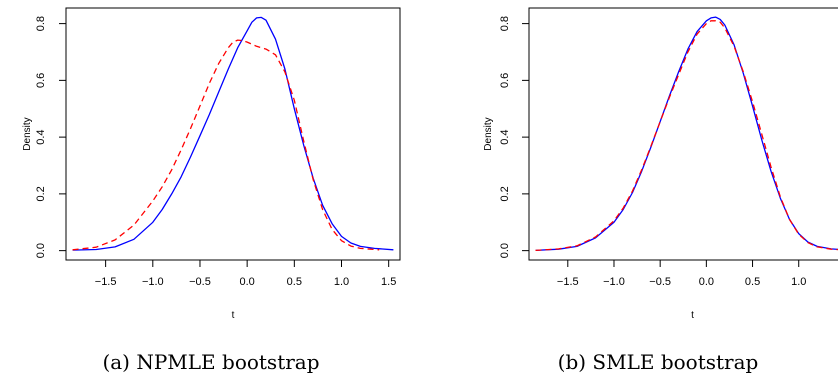 This screenshot has width=838, height=385. What do you see at coordinates (247, 282) in the screenshot?
I see `chart-0-x-tick-label: 0.0` at bounding box center [247, 282].